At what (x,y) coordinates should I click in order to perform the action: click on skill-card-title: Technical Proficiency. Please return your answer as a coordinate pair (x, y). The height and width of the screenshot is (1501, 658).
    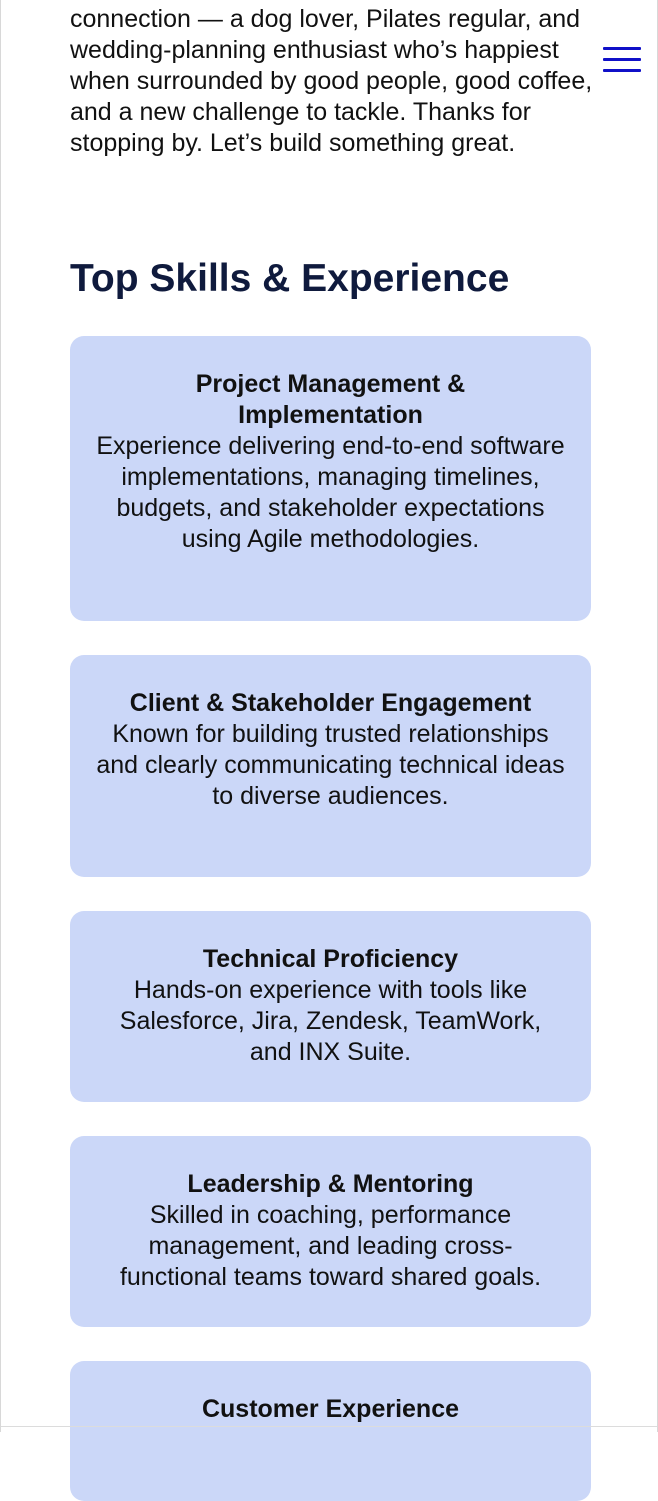
    Looking at the image, I should click on (330, 959).